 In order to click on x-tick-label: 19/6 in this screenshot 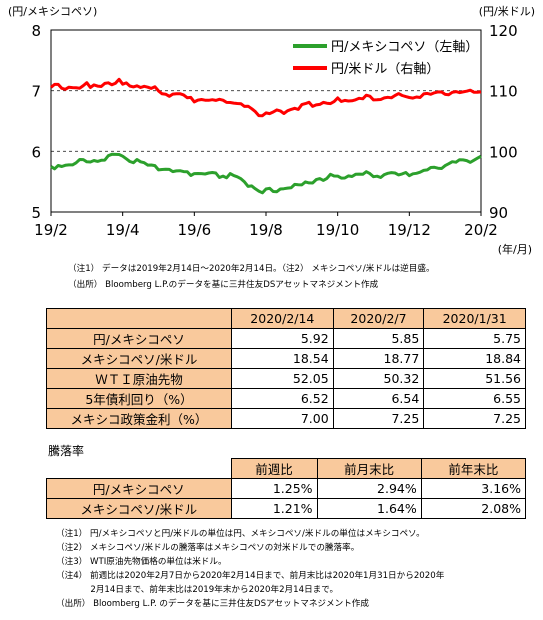, I will do `click(194, 230)`.